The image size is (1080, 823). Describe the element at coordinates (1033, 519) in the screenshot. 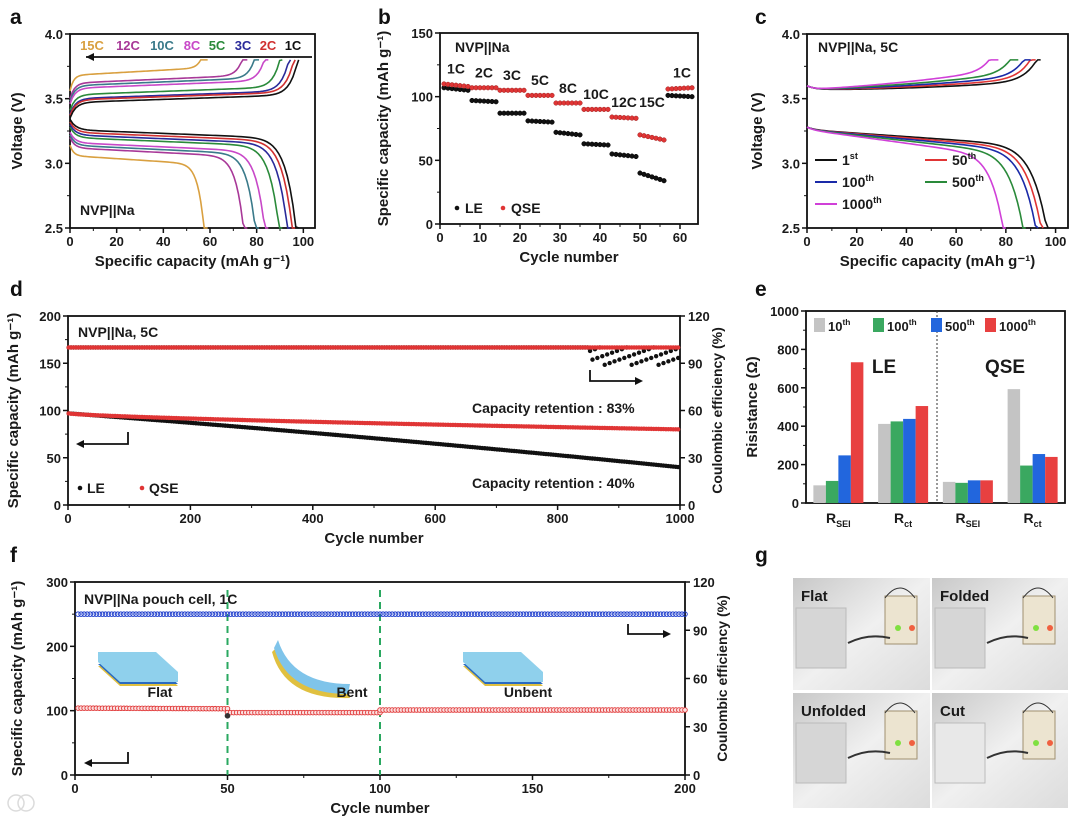

I see `category-label: Rct` at that location.